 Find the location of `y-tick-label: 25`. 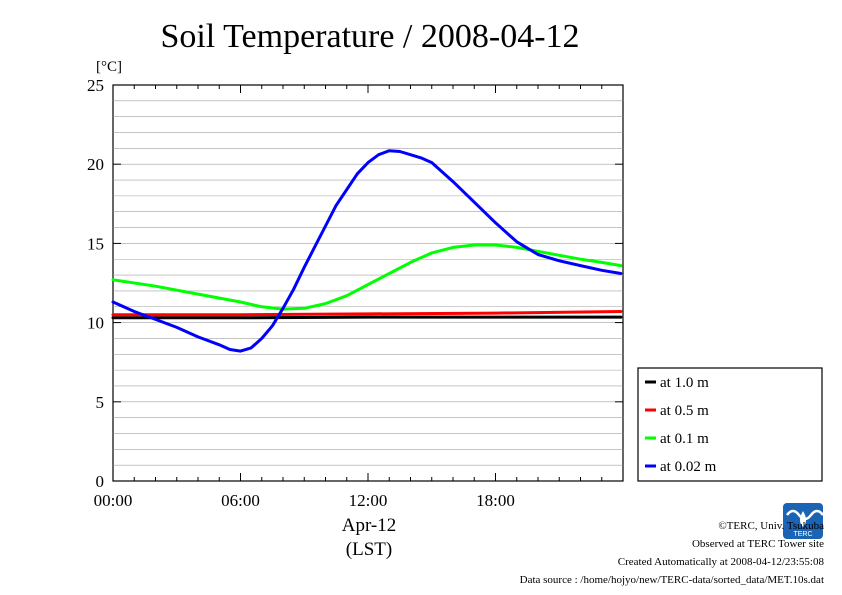

y-tick-label: 25 is located at coordinates (95, 85).